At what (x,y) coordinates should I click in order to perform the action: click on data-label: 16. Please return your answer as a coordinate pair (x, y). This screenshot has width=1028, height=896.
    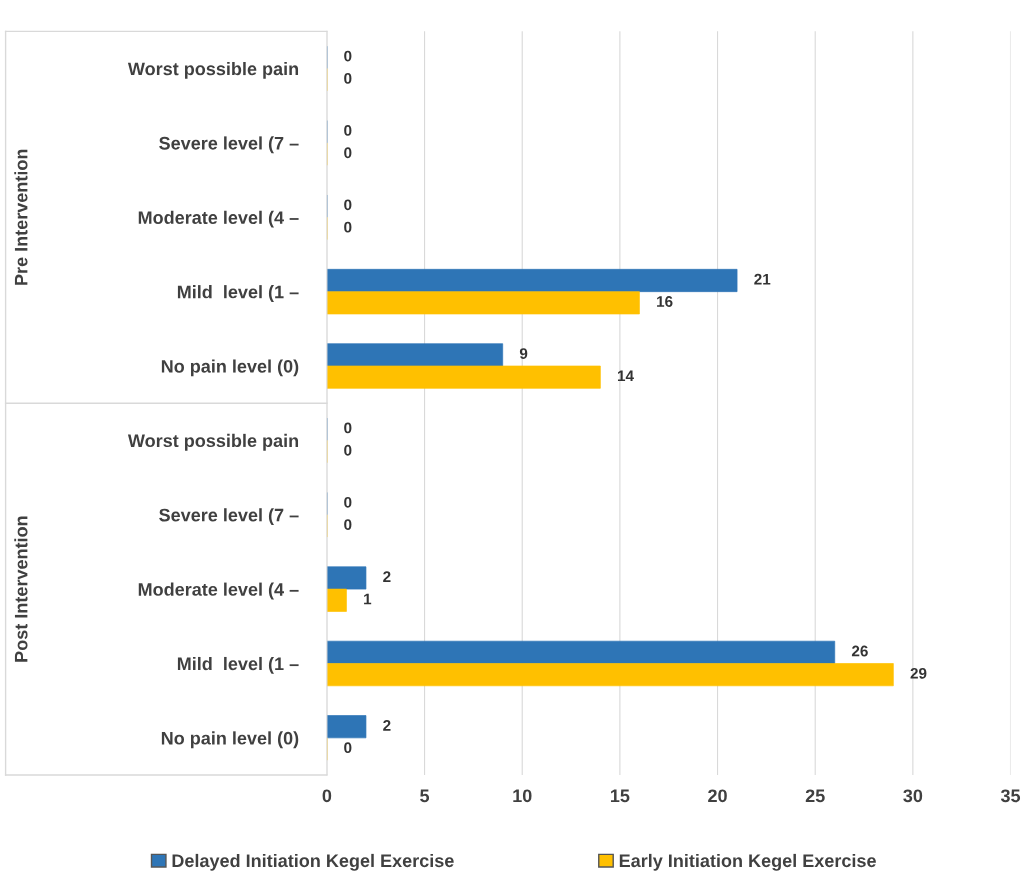
    Looking at the image, I should click on (665, 301).